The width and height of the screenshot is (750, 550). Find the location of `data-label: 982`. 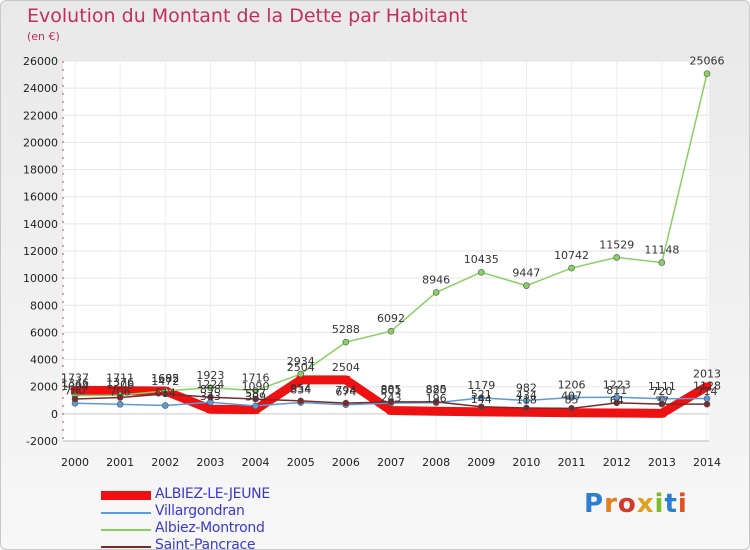

data-label: 982 is located at coordinates (526, 388).